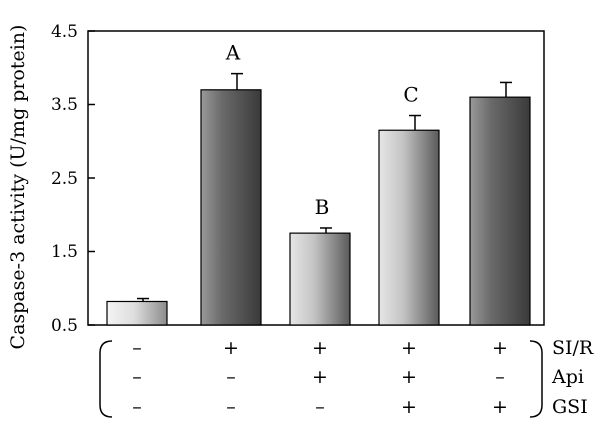 The image size is (600, 424). What do you see at coordinates (570, 407) in the screenshot?
I see `condition-label-gsi: GSI` at bounding box center [570, 407].